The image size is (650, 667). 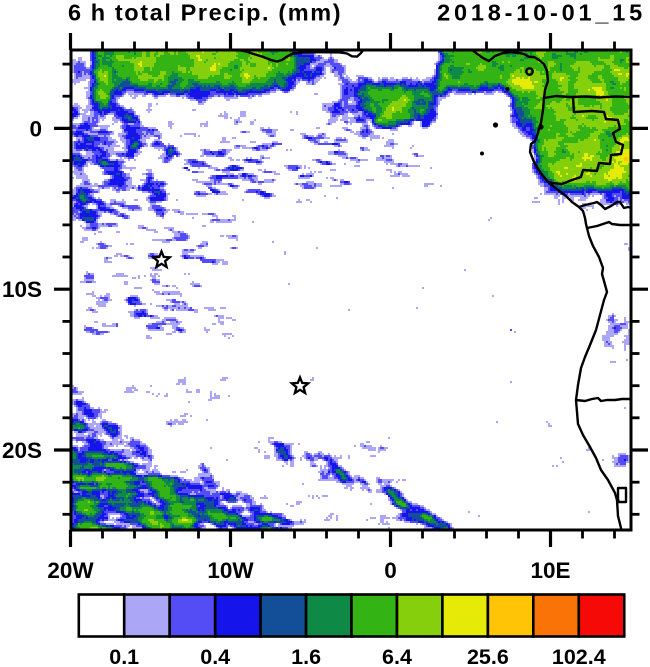 What do you see at coordinates (579, 656) in the screenshot?
I see `svg-text: 102.4` at bounding box center [579, 656].